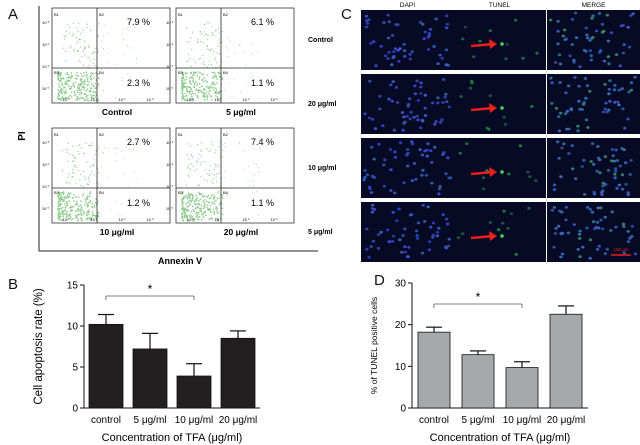 This screenshot has height=445, width=640. I want to click on micro-column-header: MERGE, so click(594, 5).